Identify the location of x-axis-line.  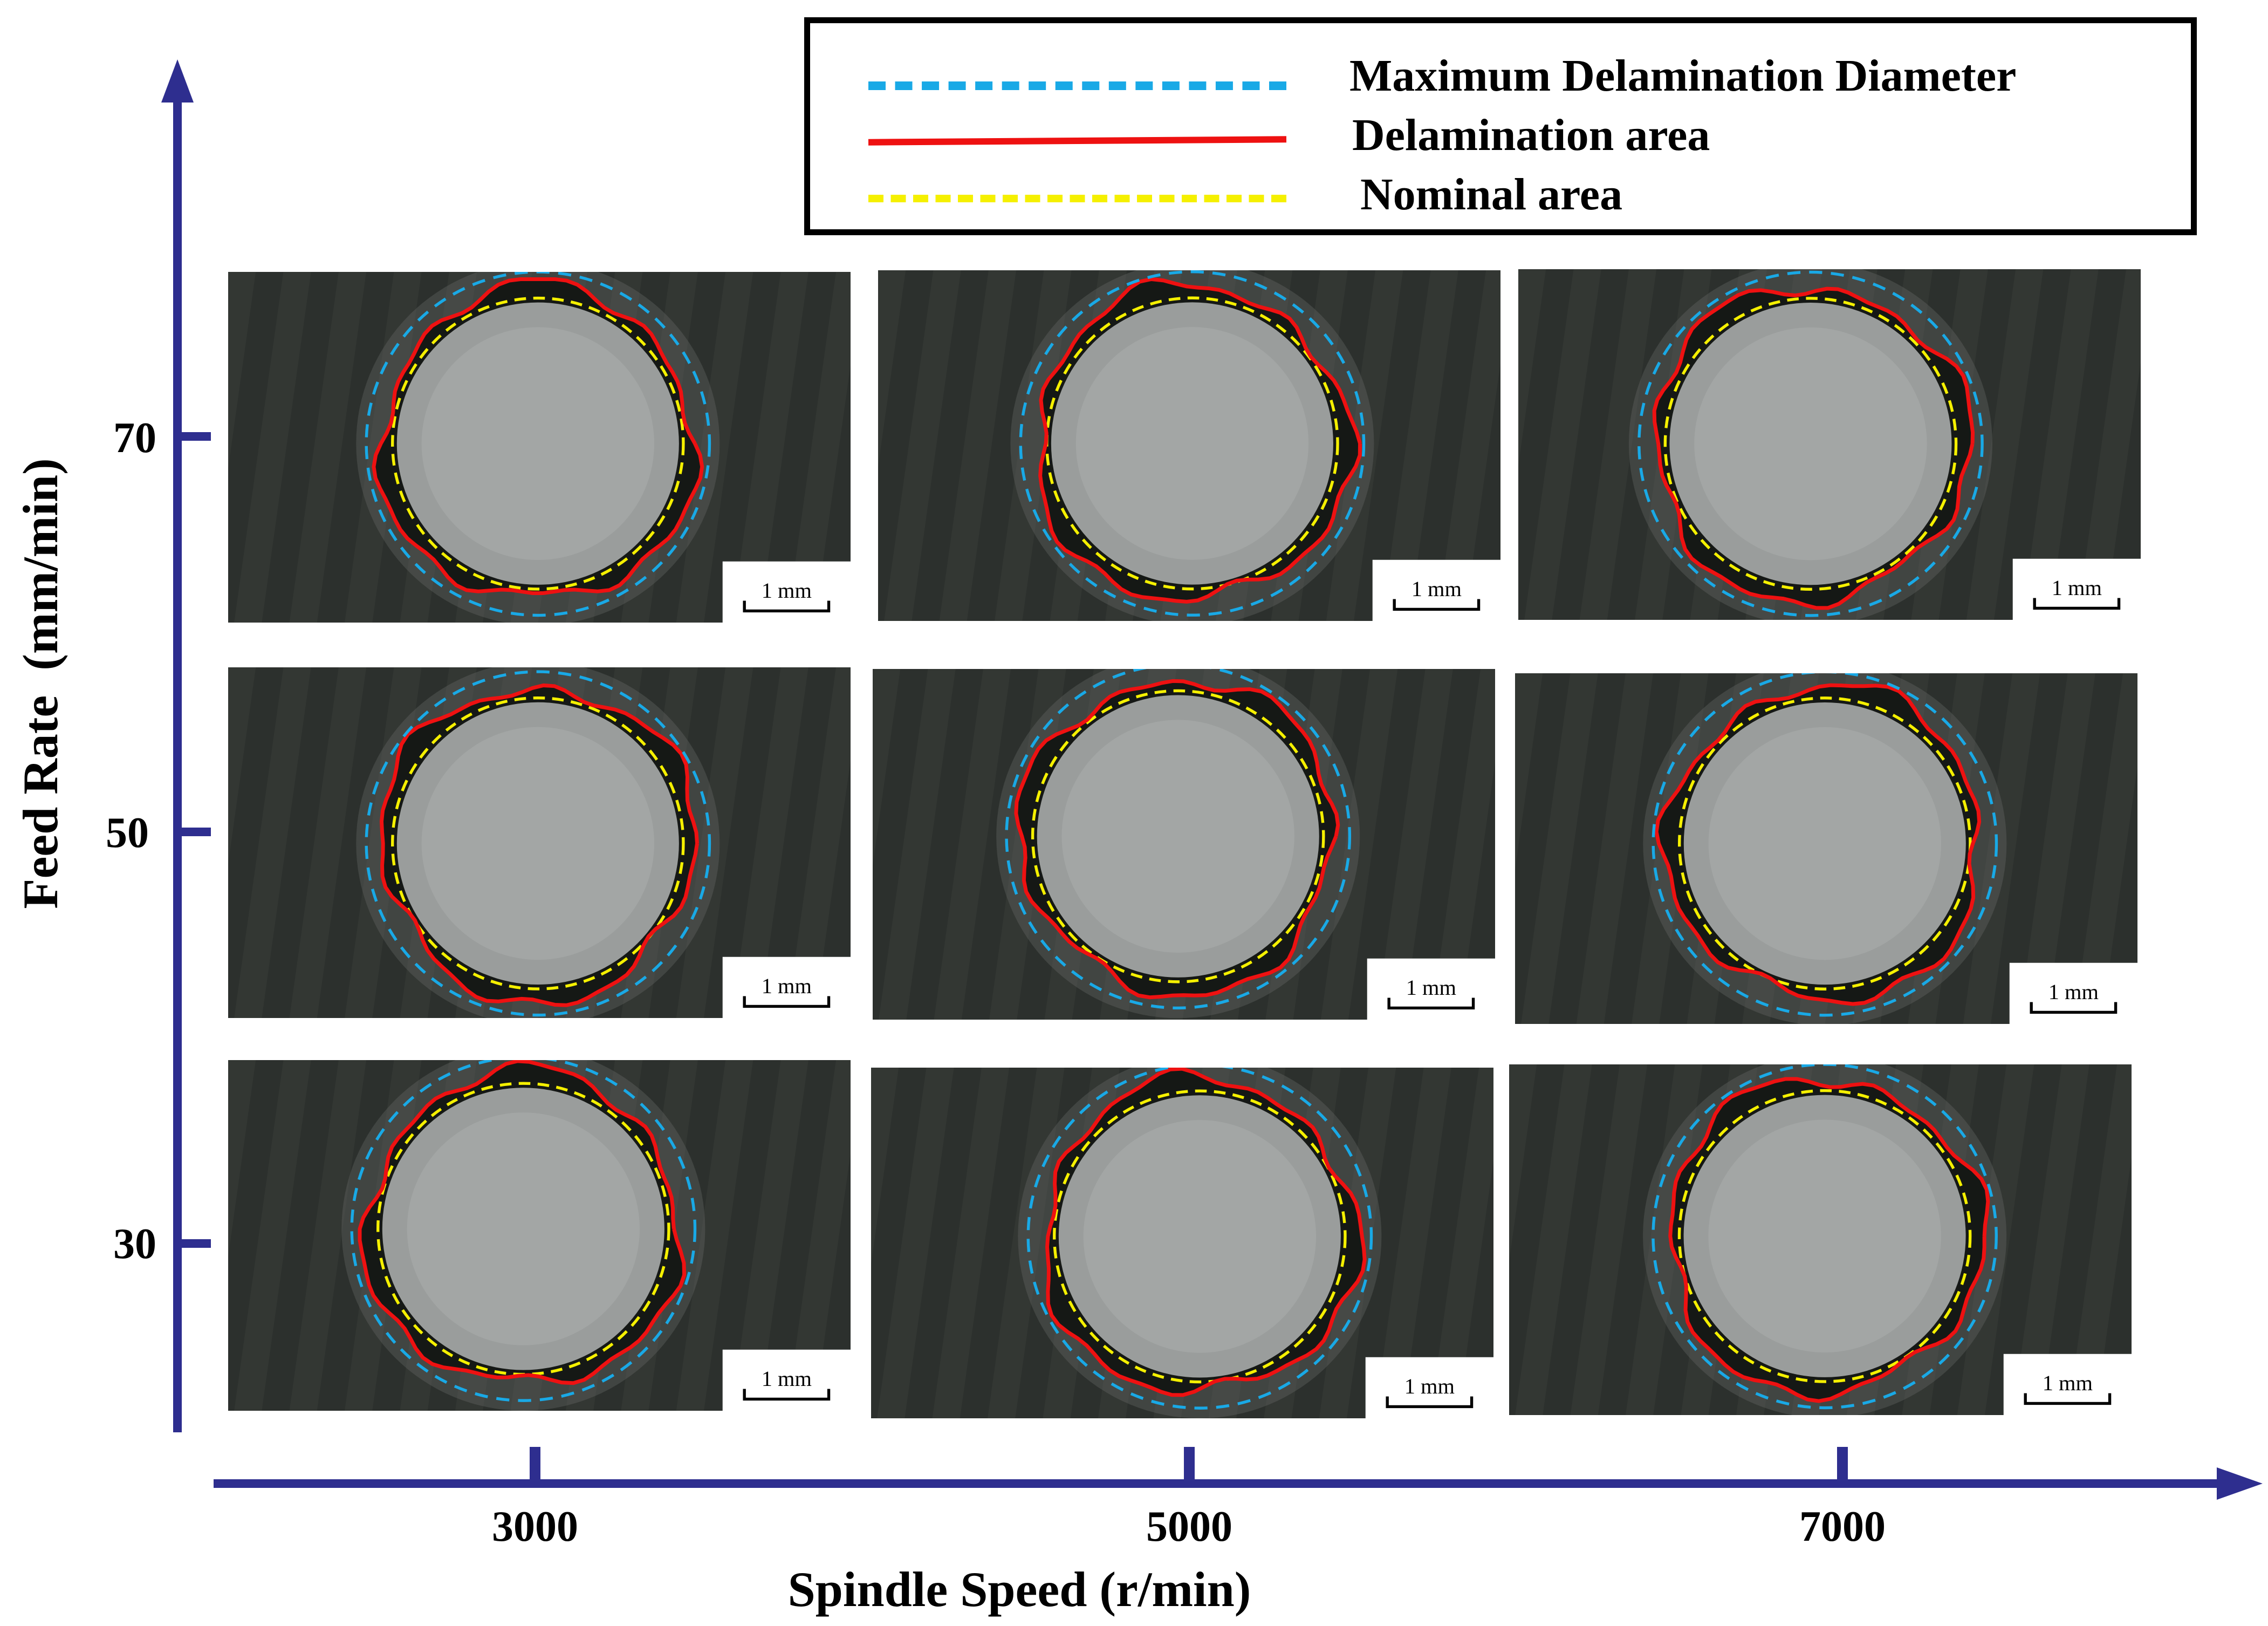
(1219, 1483).